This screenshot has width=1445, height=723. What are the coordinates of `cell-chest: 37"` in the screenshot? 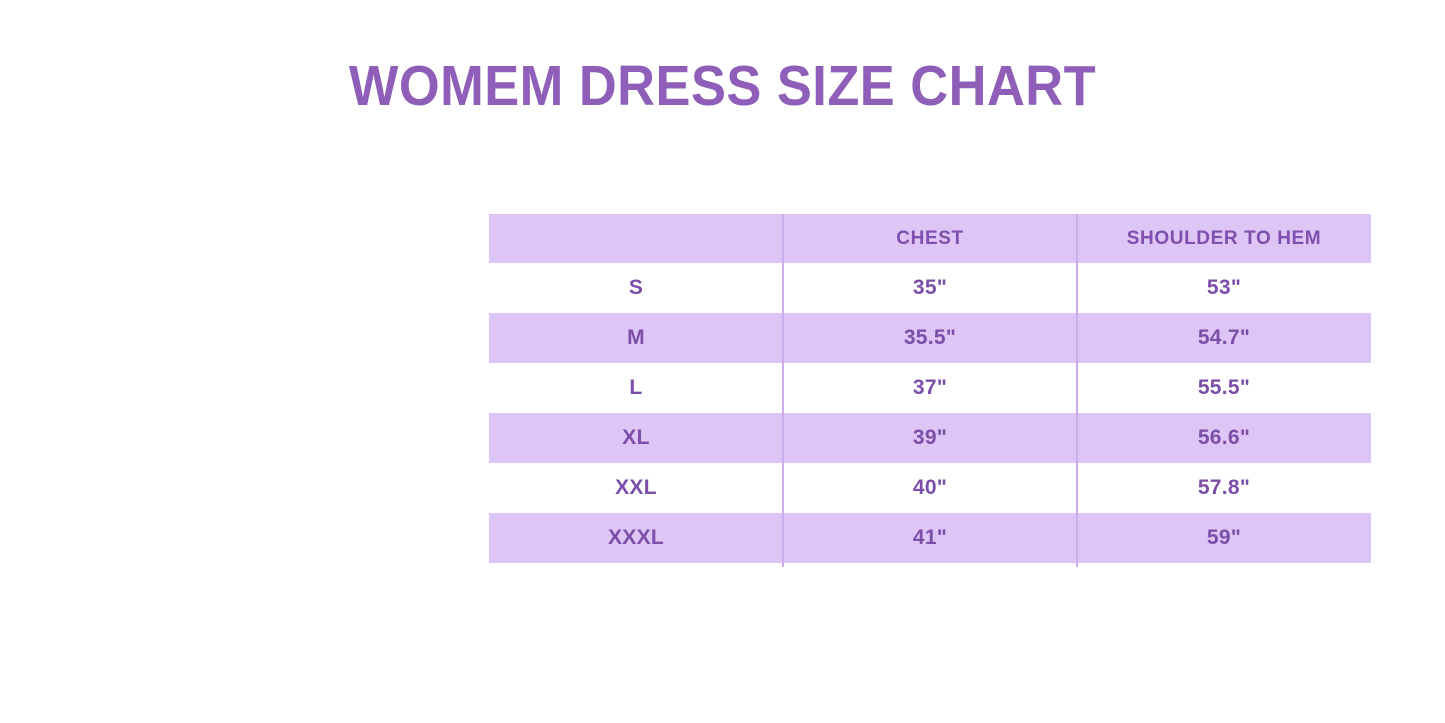 It's located at (930, 387).